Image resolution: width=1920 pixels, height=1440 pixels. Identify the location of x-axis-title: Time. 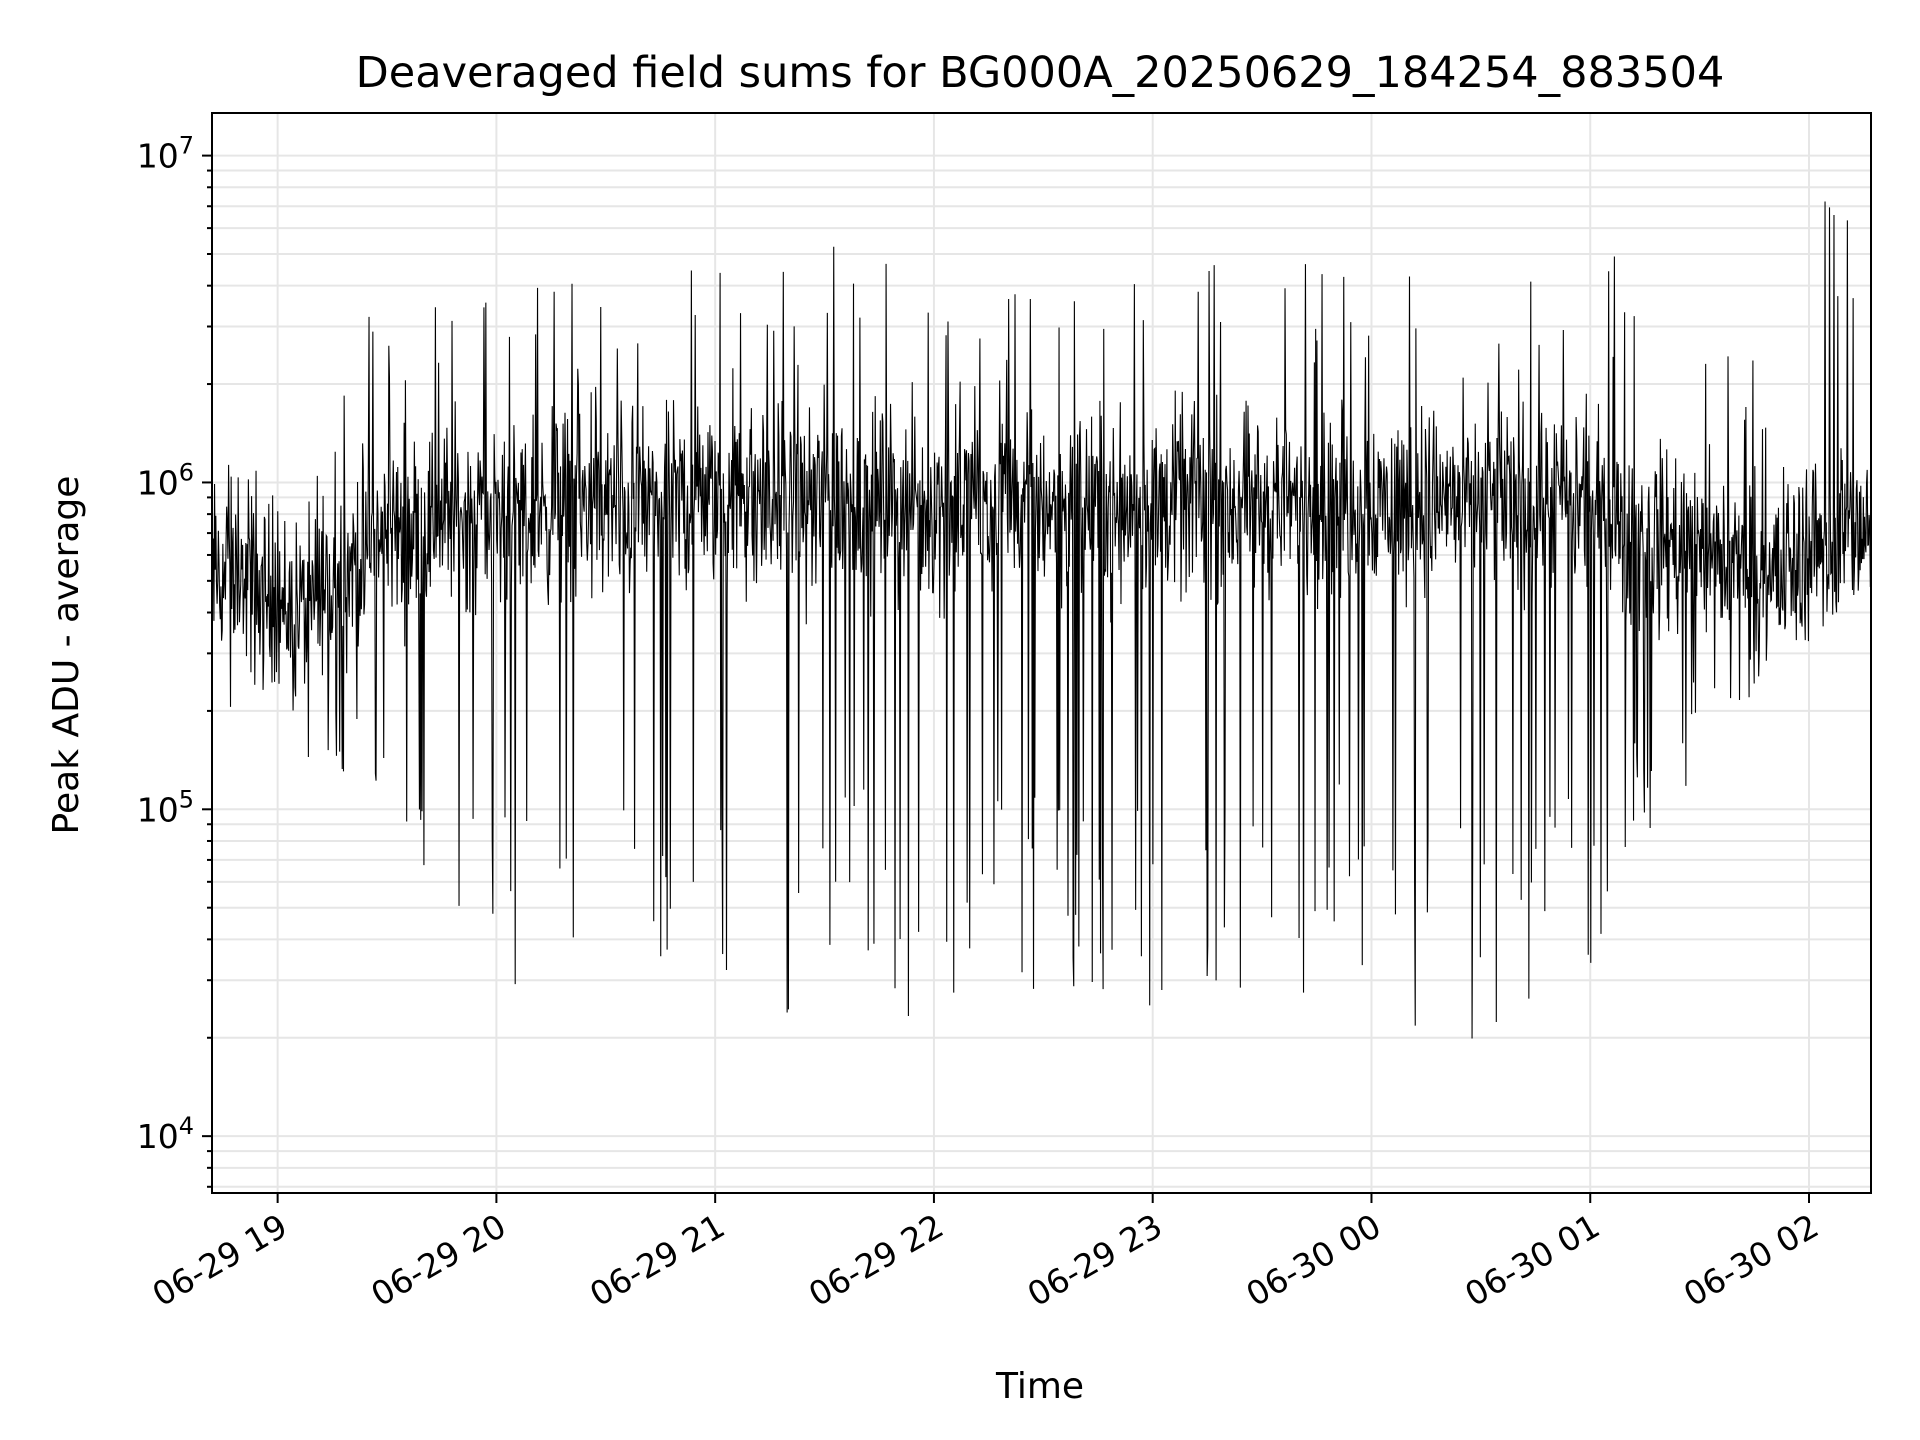
(1039, 1386).